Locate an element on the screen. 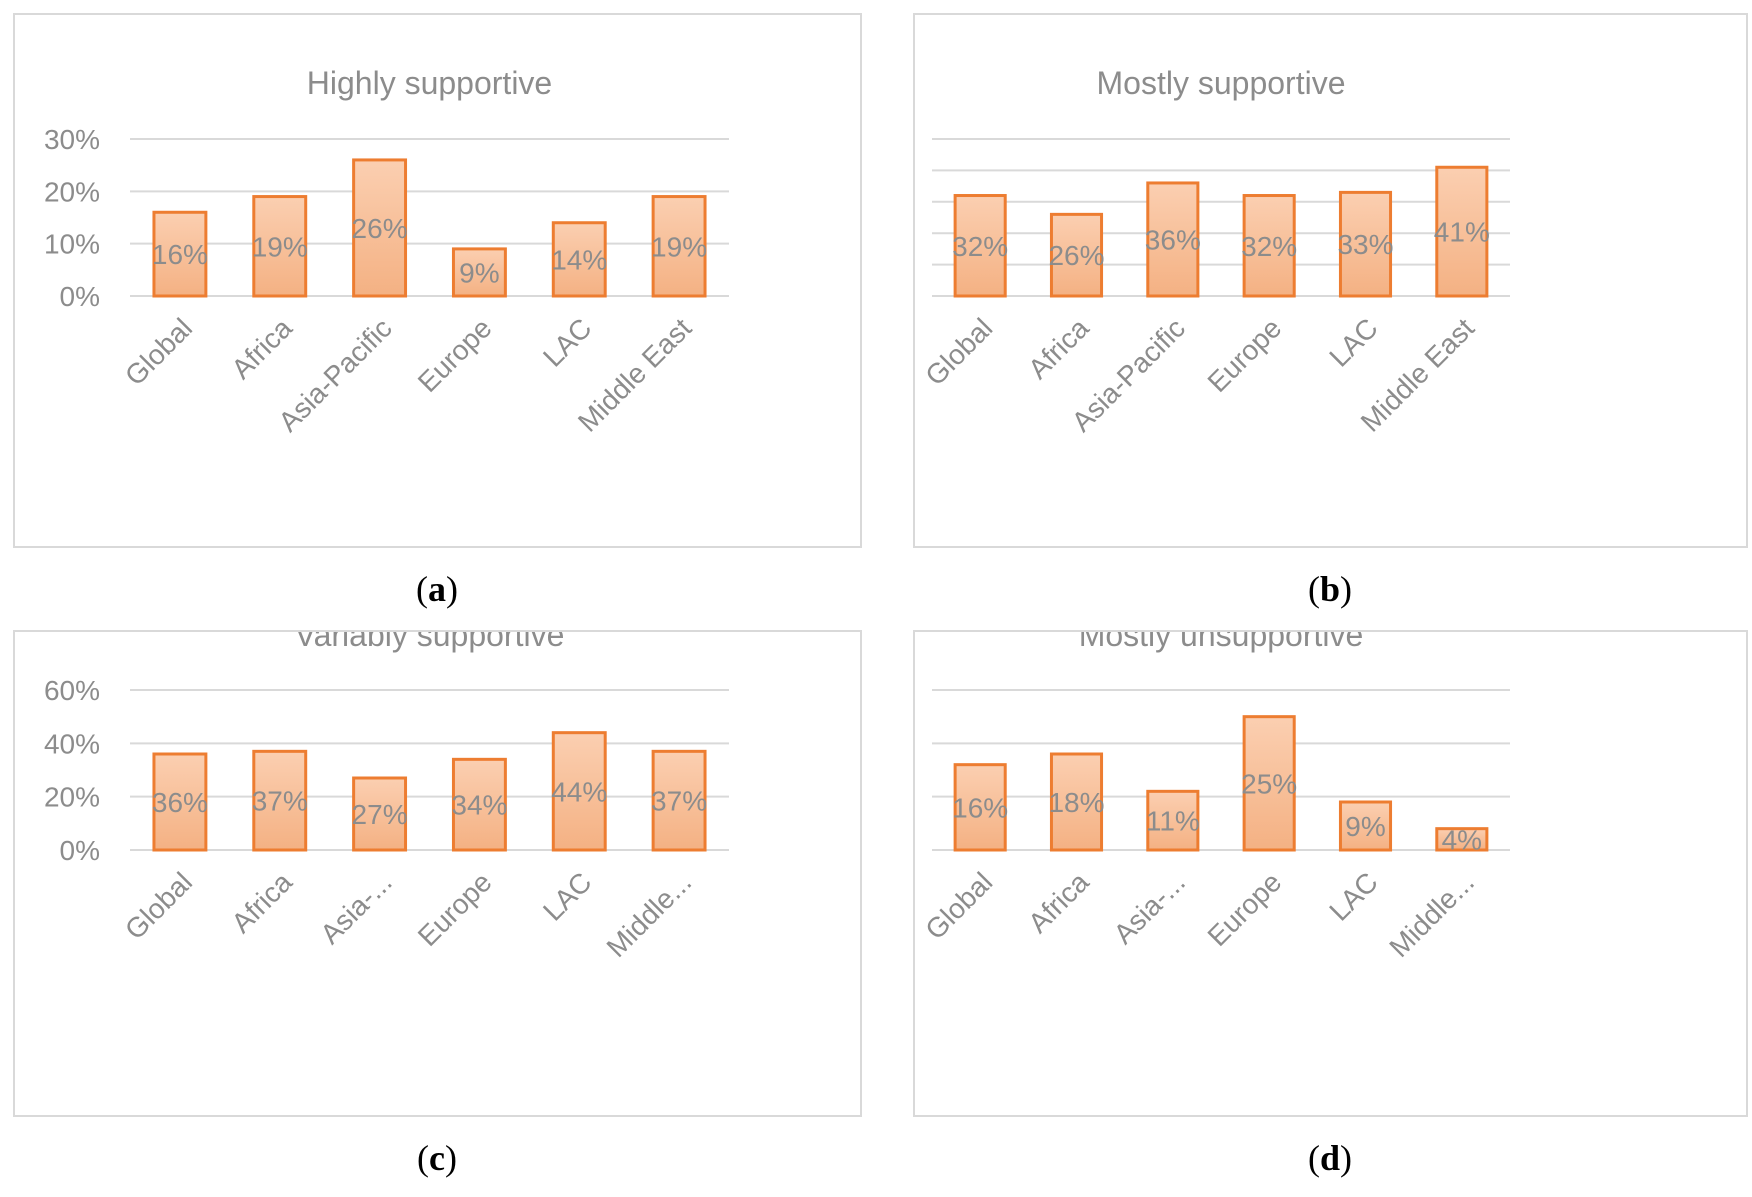 This screenshot has height=1197, width=1752. data-label: 27% is located at coordinates (380, 814).